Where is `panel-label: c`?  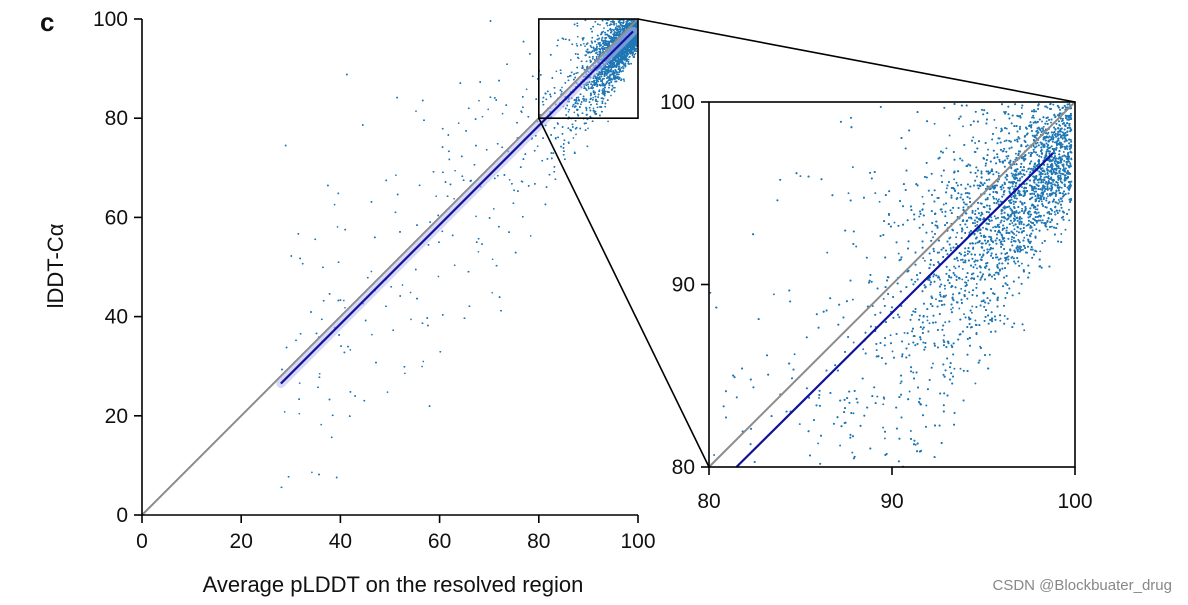
panel-label: c is located at coordinates (47, 22).